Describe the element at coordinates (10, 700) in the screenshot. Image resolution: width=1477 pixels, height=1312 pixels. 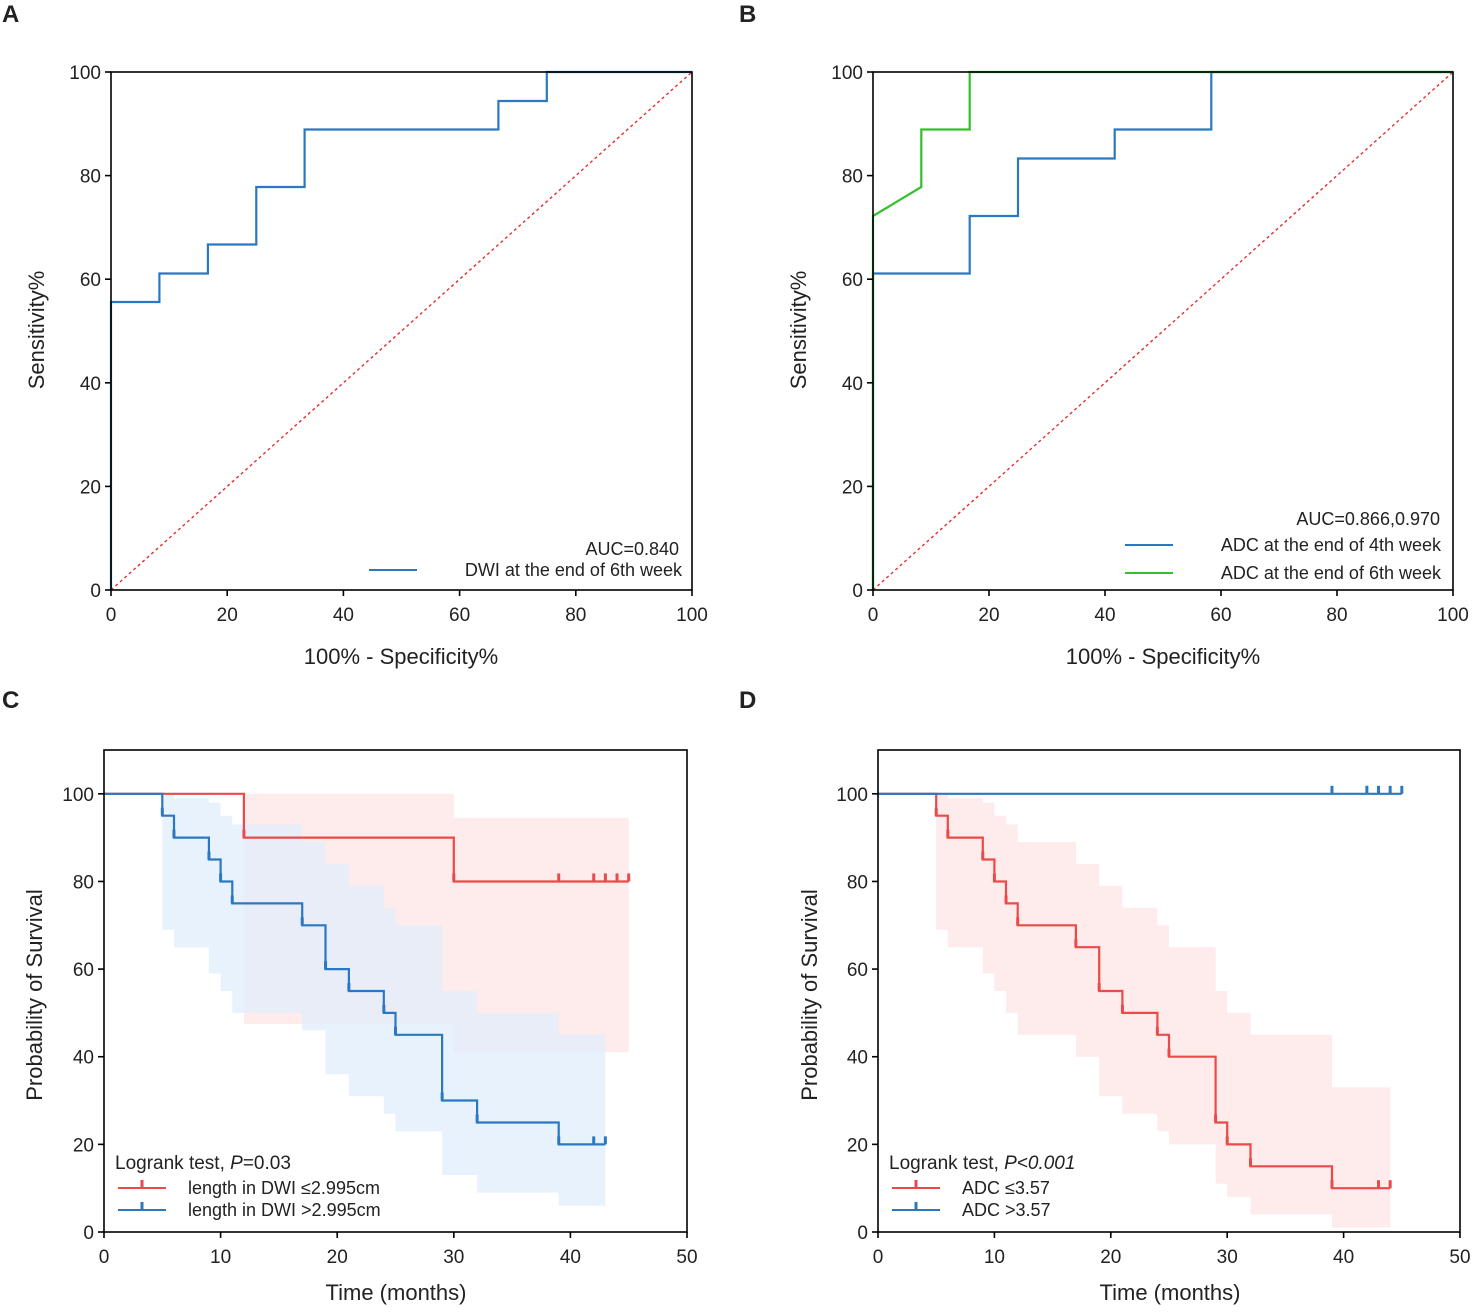
I see `panel-letter-c: C` at that location.